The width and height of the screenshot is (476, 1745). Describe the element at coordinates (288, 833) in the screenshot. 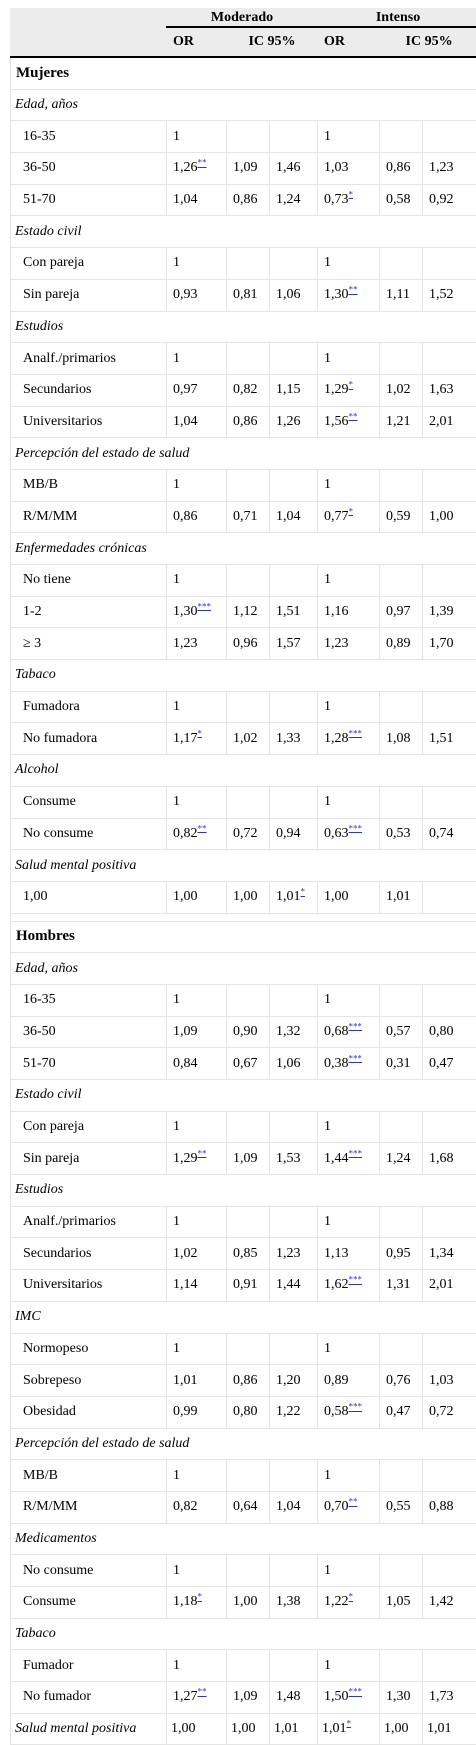

I see `value-text: 0,94` at that location.